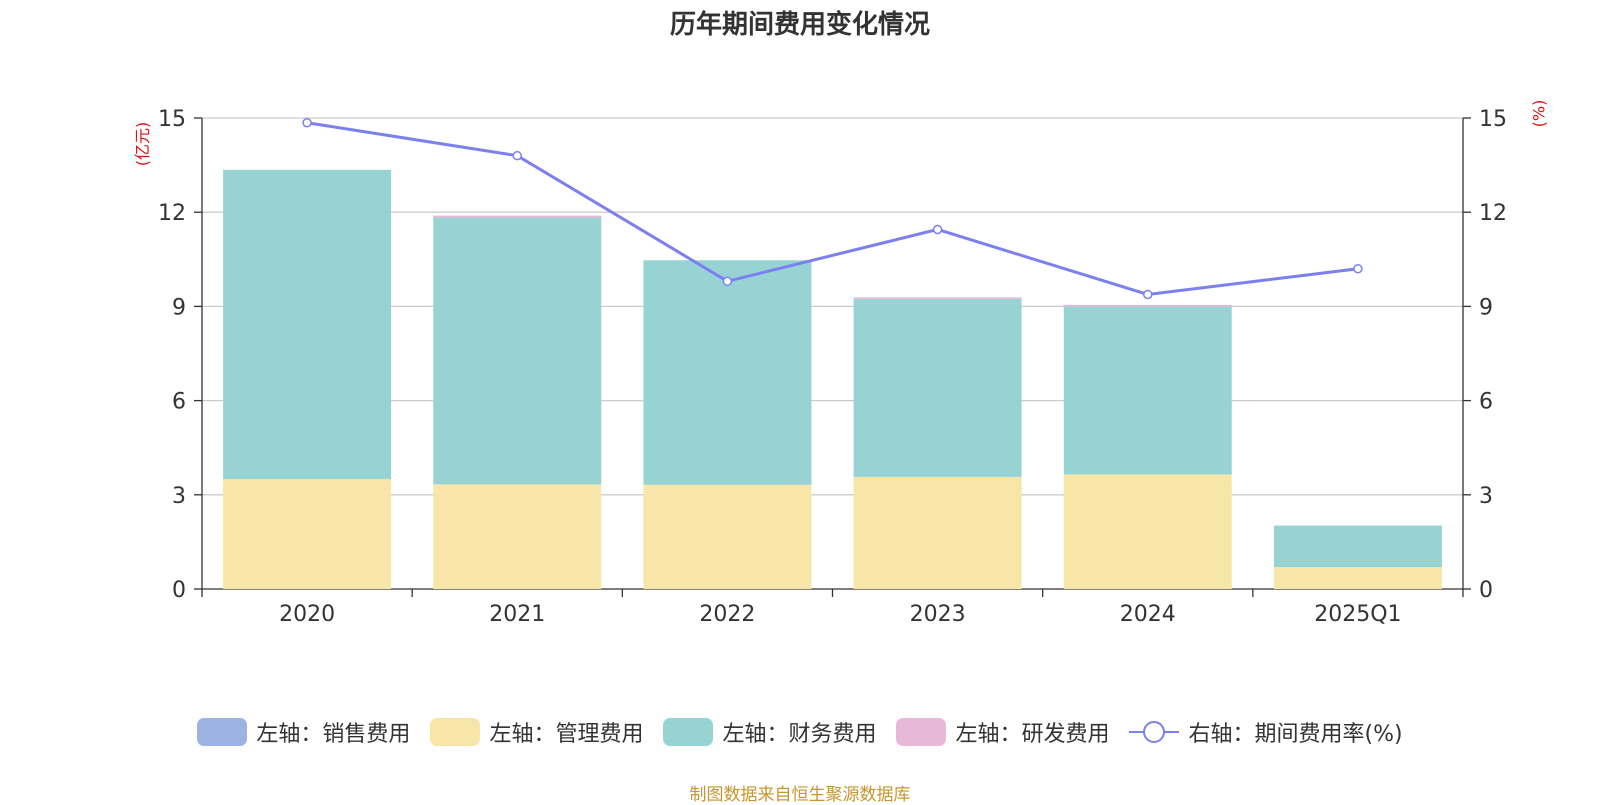 The width and height of the screenshot is (1600, 805). I want to click on x-axis-tick-label: 2021, so click(517, 614).